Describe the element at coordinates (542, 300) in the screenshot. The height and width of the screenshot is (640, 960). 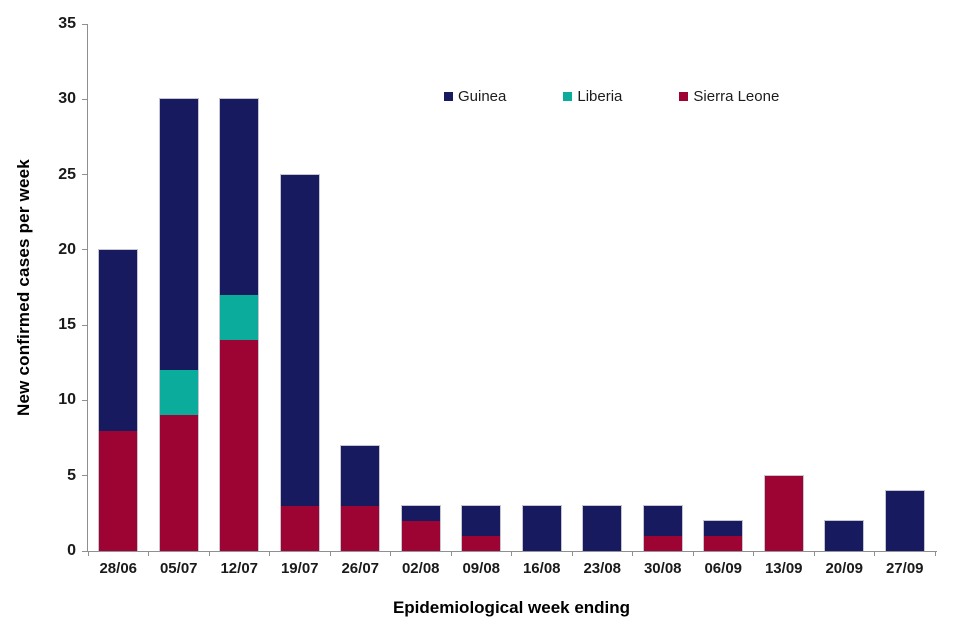
I see `bar-slot: 16/08` at that location.